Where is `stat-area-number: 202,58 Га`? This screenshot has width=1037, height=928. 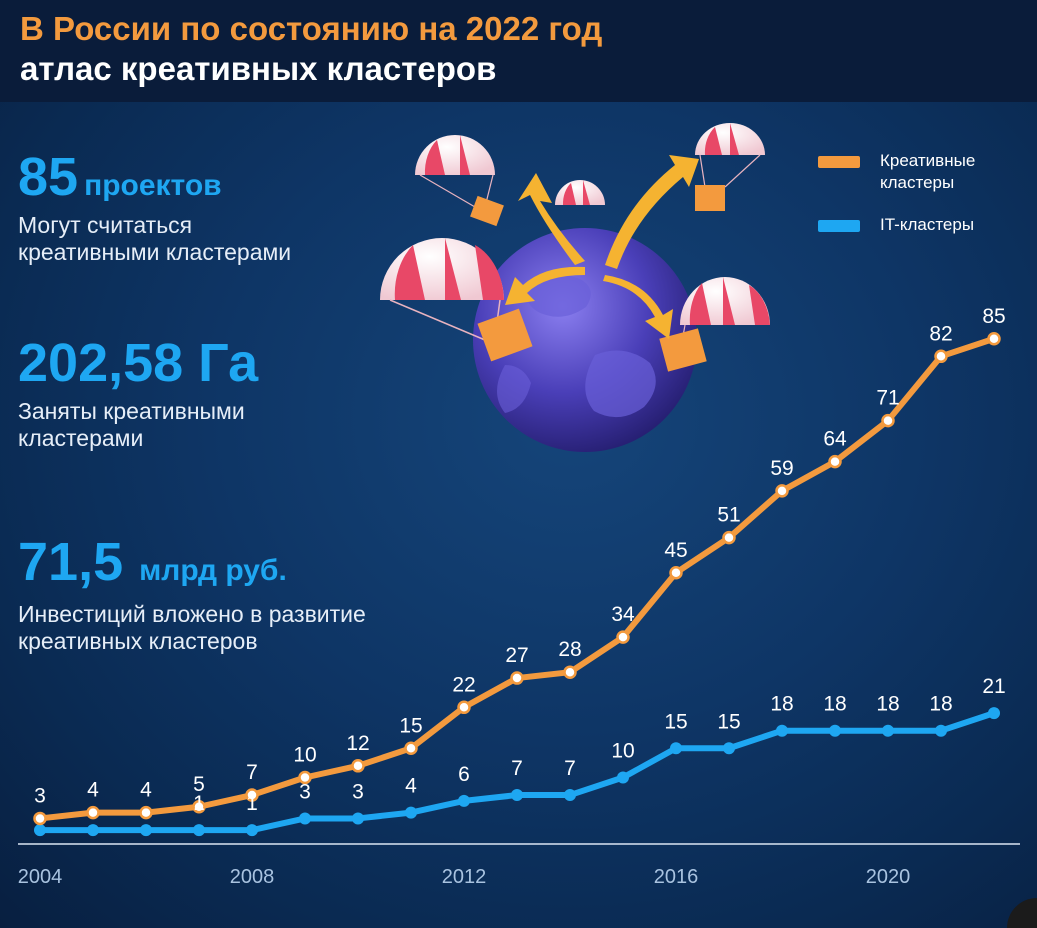
stat-area-number: 202,58 Га is located at coordinates (138, 363).